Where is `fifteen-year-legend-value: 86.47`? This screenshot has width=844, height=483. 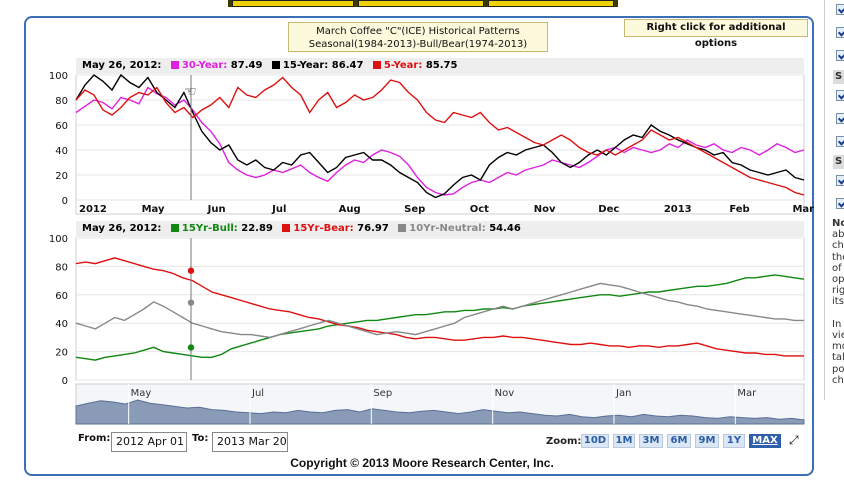
fifteen-year-legend-value: 86.47 is located at coordinates (347, 65).